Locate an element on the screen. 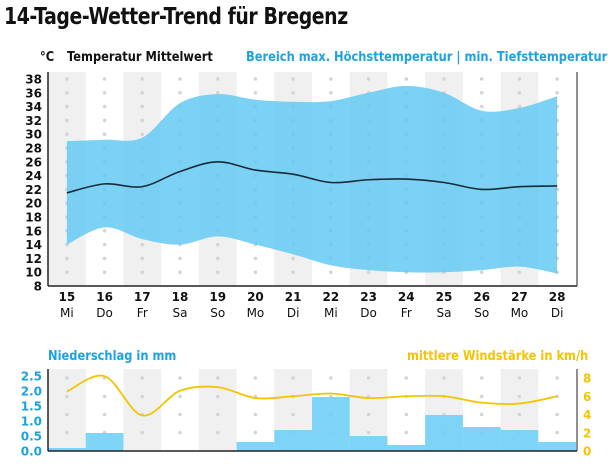 This screenshot has width=608, height=472. precip-tick-label: 2.0 is located at coordinates (31, 392).